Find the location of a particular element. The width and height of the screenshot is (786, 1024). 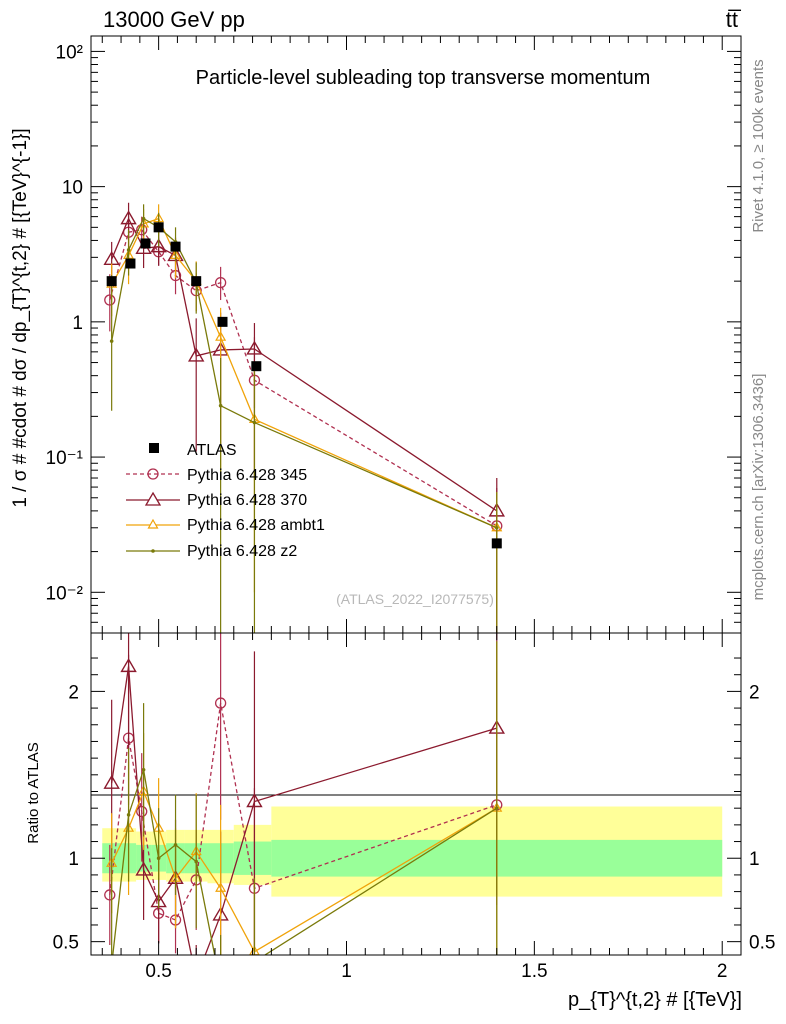

main-y-tick-label: 10 is located at coordinates (72, 188).